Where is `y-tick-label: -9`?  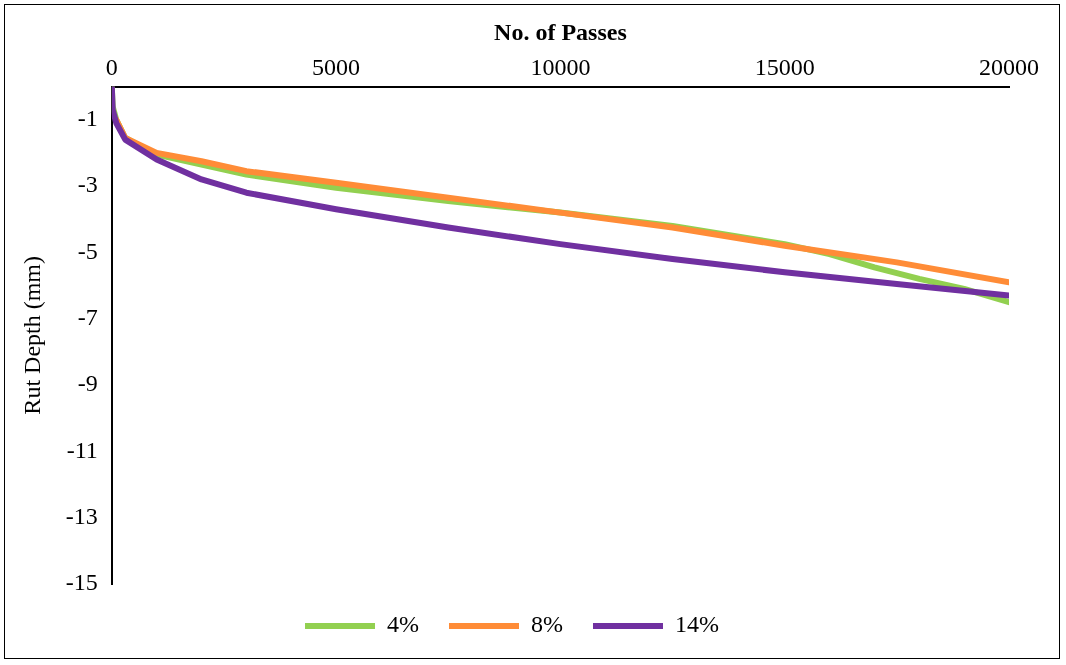 y-tick-label: -9 is located at coordinates (87, 383).